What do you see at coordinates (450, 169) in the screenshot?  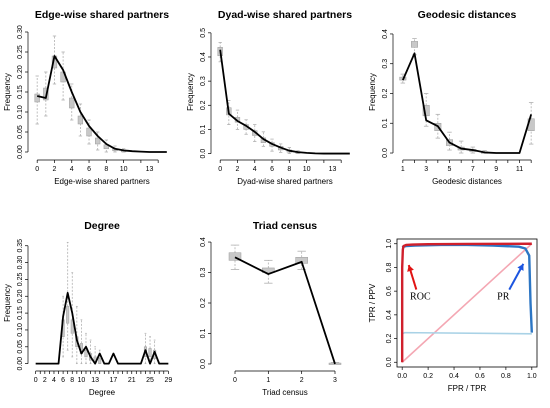 I see `x-tick-label: 5` at bounding box center [450, 169].